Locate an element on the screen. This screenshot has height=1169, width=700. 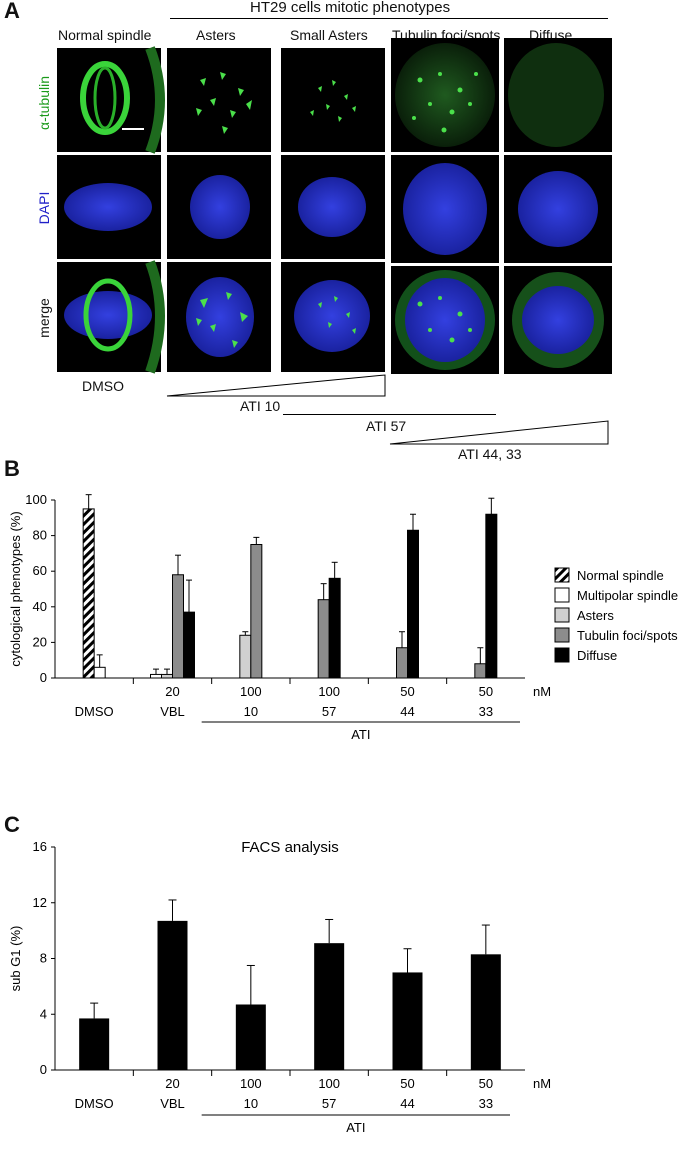
legend-label-b: Multipolar spindle is located at coordinates (627, 595).